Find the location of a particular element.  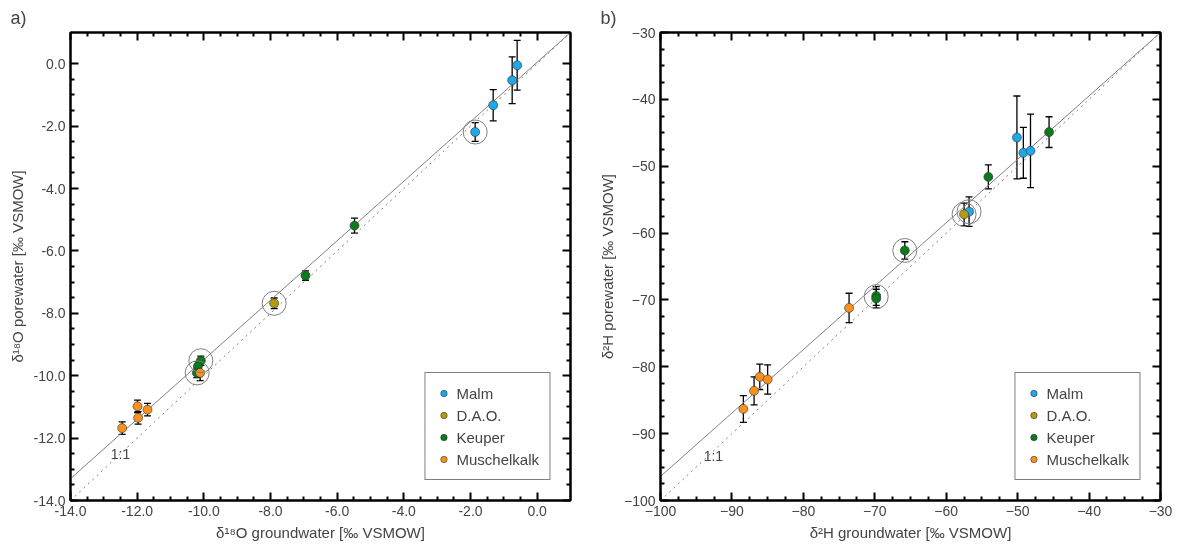

y-tick-label: −90 is located at coordinates (643, 433).